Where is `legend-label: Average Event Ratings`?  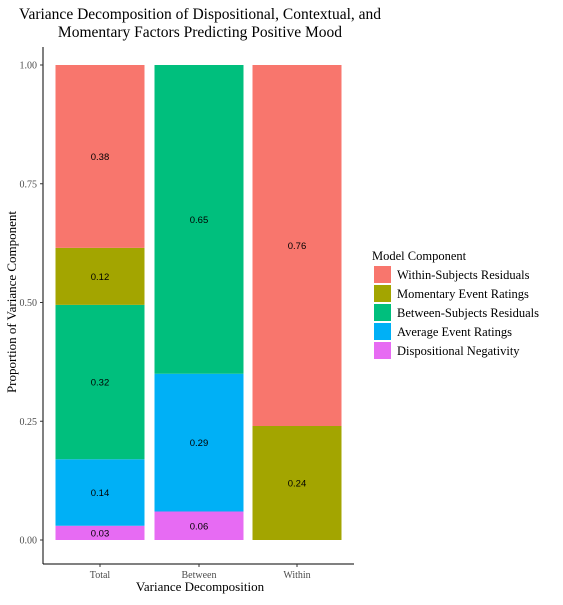
legend-label: Average Event Ratings is located at coordinates (454, 332).